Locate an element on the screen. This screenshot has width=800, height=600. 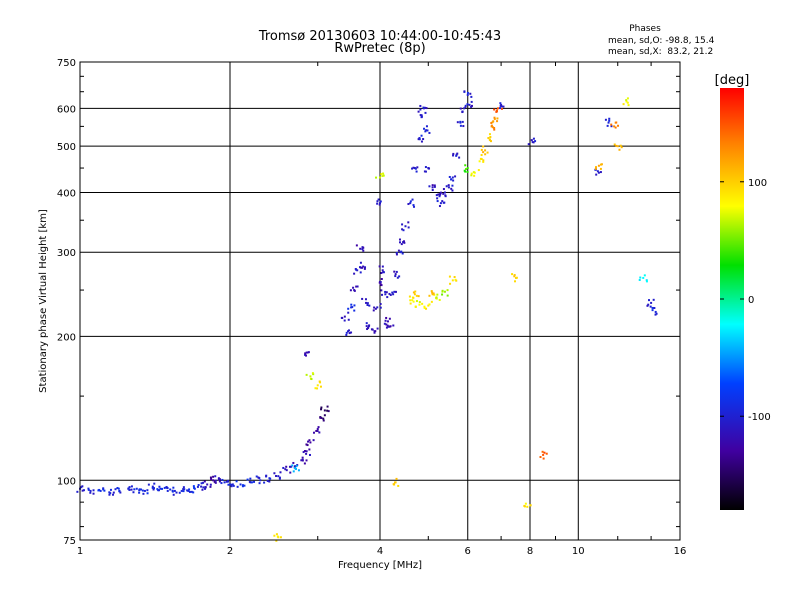
x-tick-label: 8 is located at coordinates (530, 551).